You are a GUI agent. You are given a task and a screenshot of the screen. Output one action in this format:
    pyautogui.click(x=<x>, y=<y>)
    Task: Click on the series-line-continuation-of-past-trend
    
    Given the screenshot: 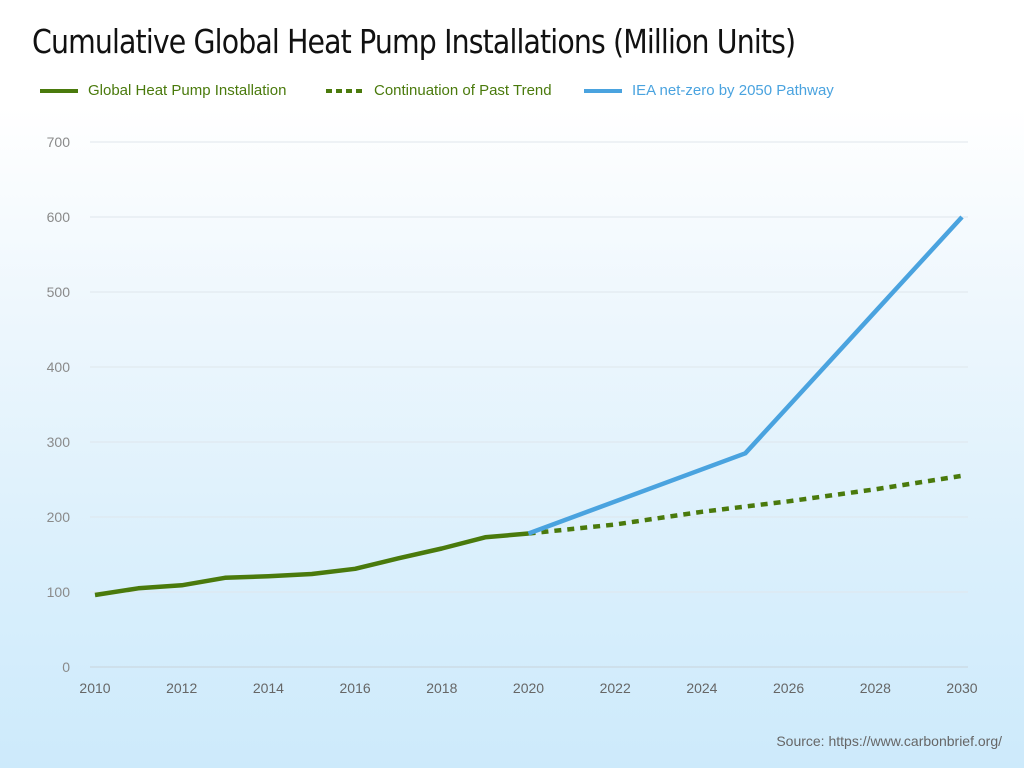 What is the action you would take?
    pyautogui.click(x=745, y=504)
    